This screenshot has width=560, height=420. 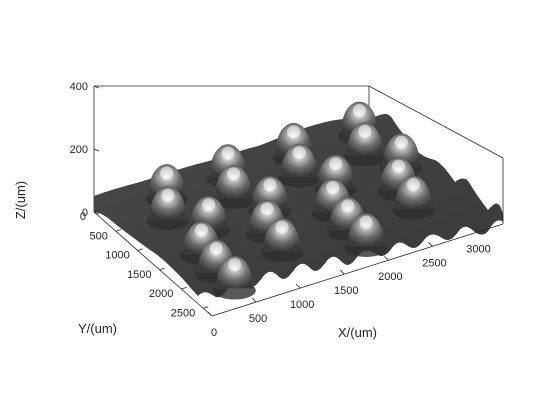 What do you see at coordinates (434, 263) in the screenshot?
I see `x-tick-label: 2500` at bounding box center [434, 263].